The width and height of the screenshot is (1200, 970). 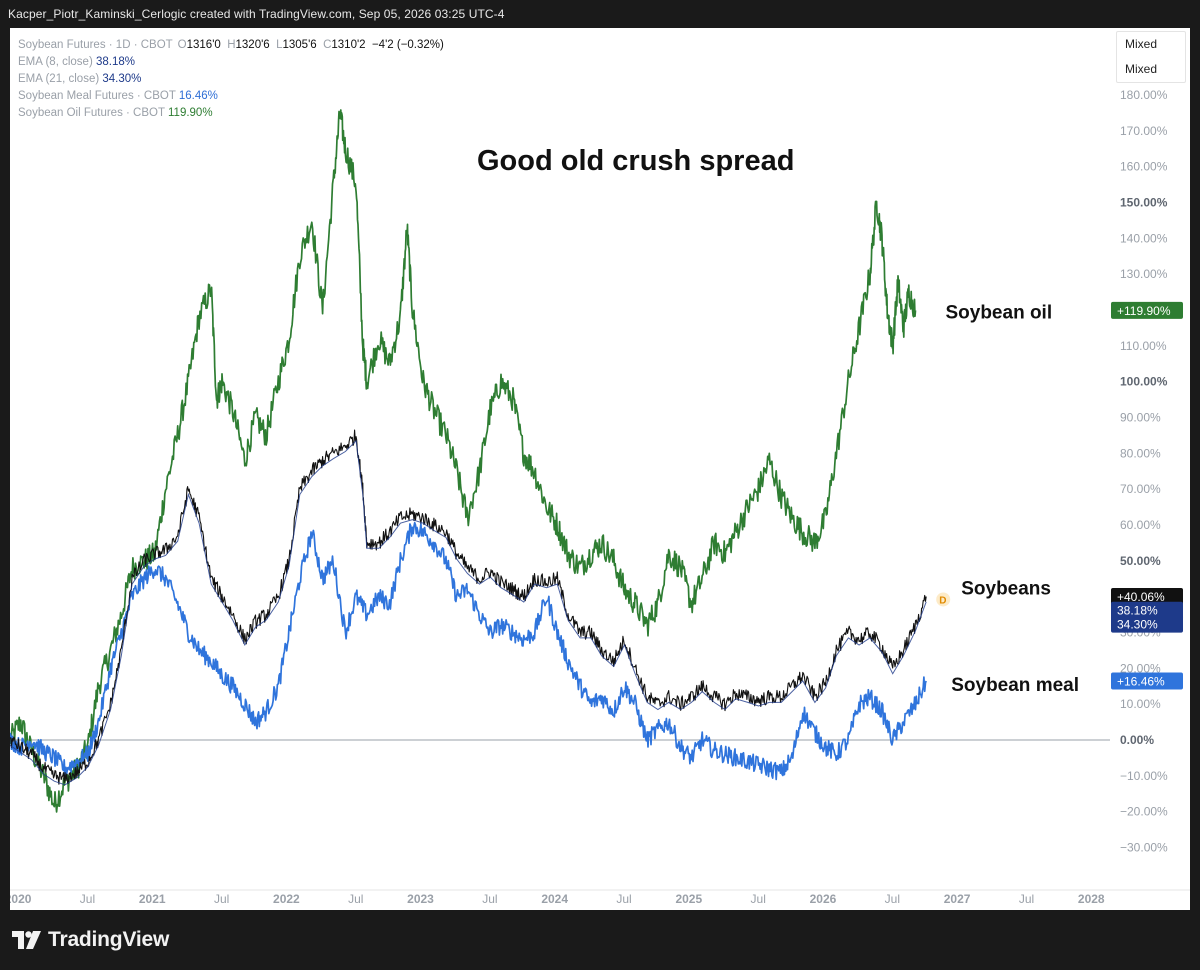 What do you see at coordinates (1141, 44) in the screenshot?
I see `scale-mode-1: Mixed` at bounding box center [1141, 44].